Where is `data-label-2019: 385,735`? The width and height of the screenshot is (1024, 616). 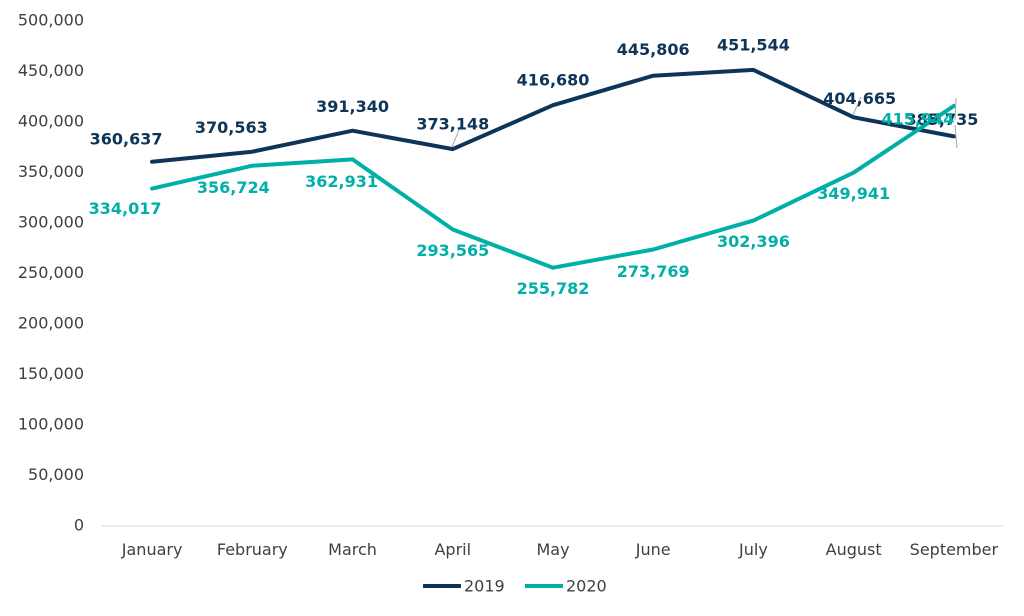
data-label-2019: 385,735 is located at coordinates (941, 119).